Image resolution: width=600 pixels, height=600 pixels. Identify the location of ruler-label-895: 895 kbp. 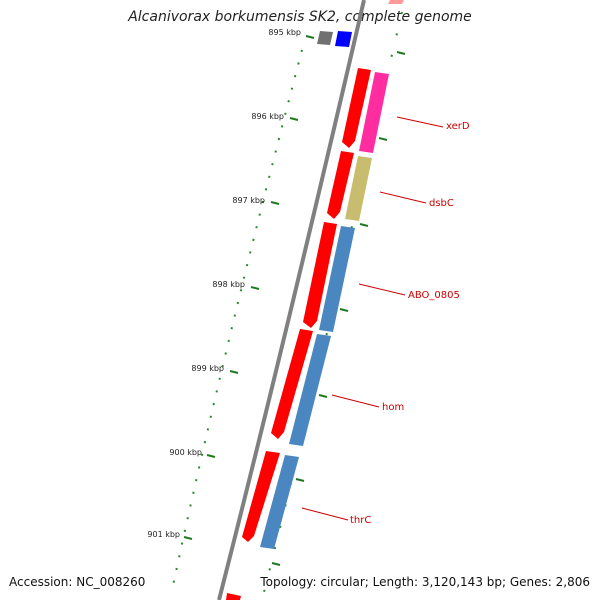
(284, 32).